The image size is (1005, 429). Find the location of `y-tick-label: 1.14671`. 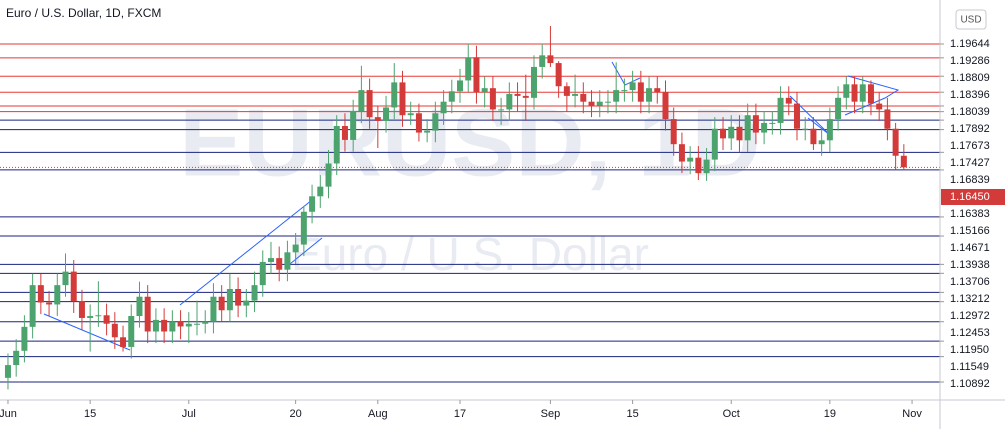

y-tick-label: 1.14671 is located at coordinates (970, 248).